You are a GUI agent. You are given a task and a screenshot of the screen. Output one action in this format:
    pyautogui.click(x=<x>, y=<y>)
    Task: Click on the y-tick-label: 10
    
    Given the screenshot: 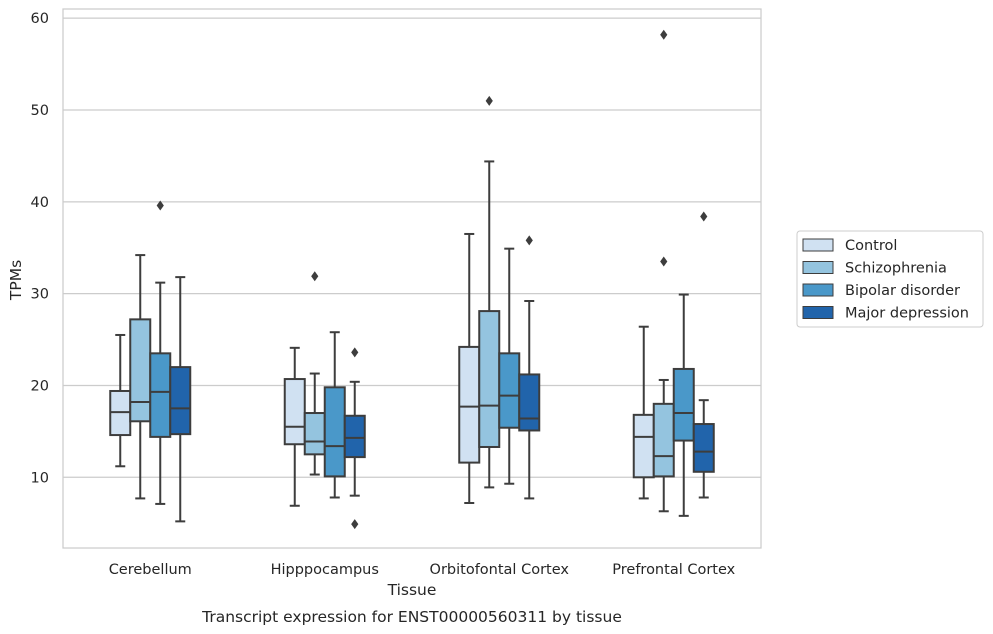 What is the action you would take?
    pyautogui.click(x=40, y=478)
    